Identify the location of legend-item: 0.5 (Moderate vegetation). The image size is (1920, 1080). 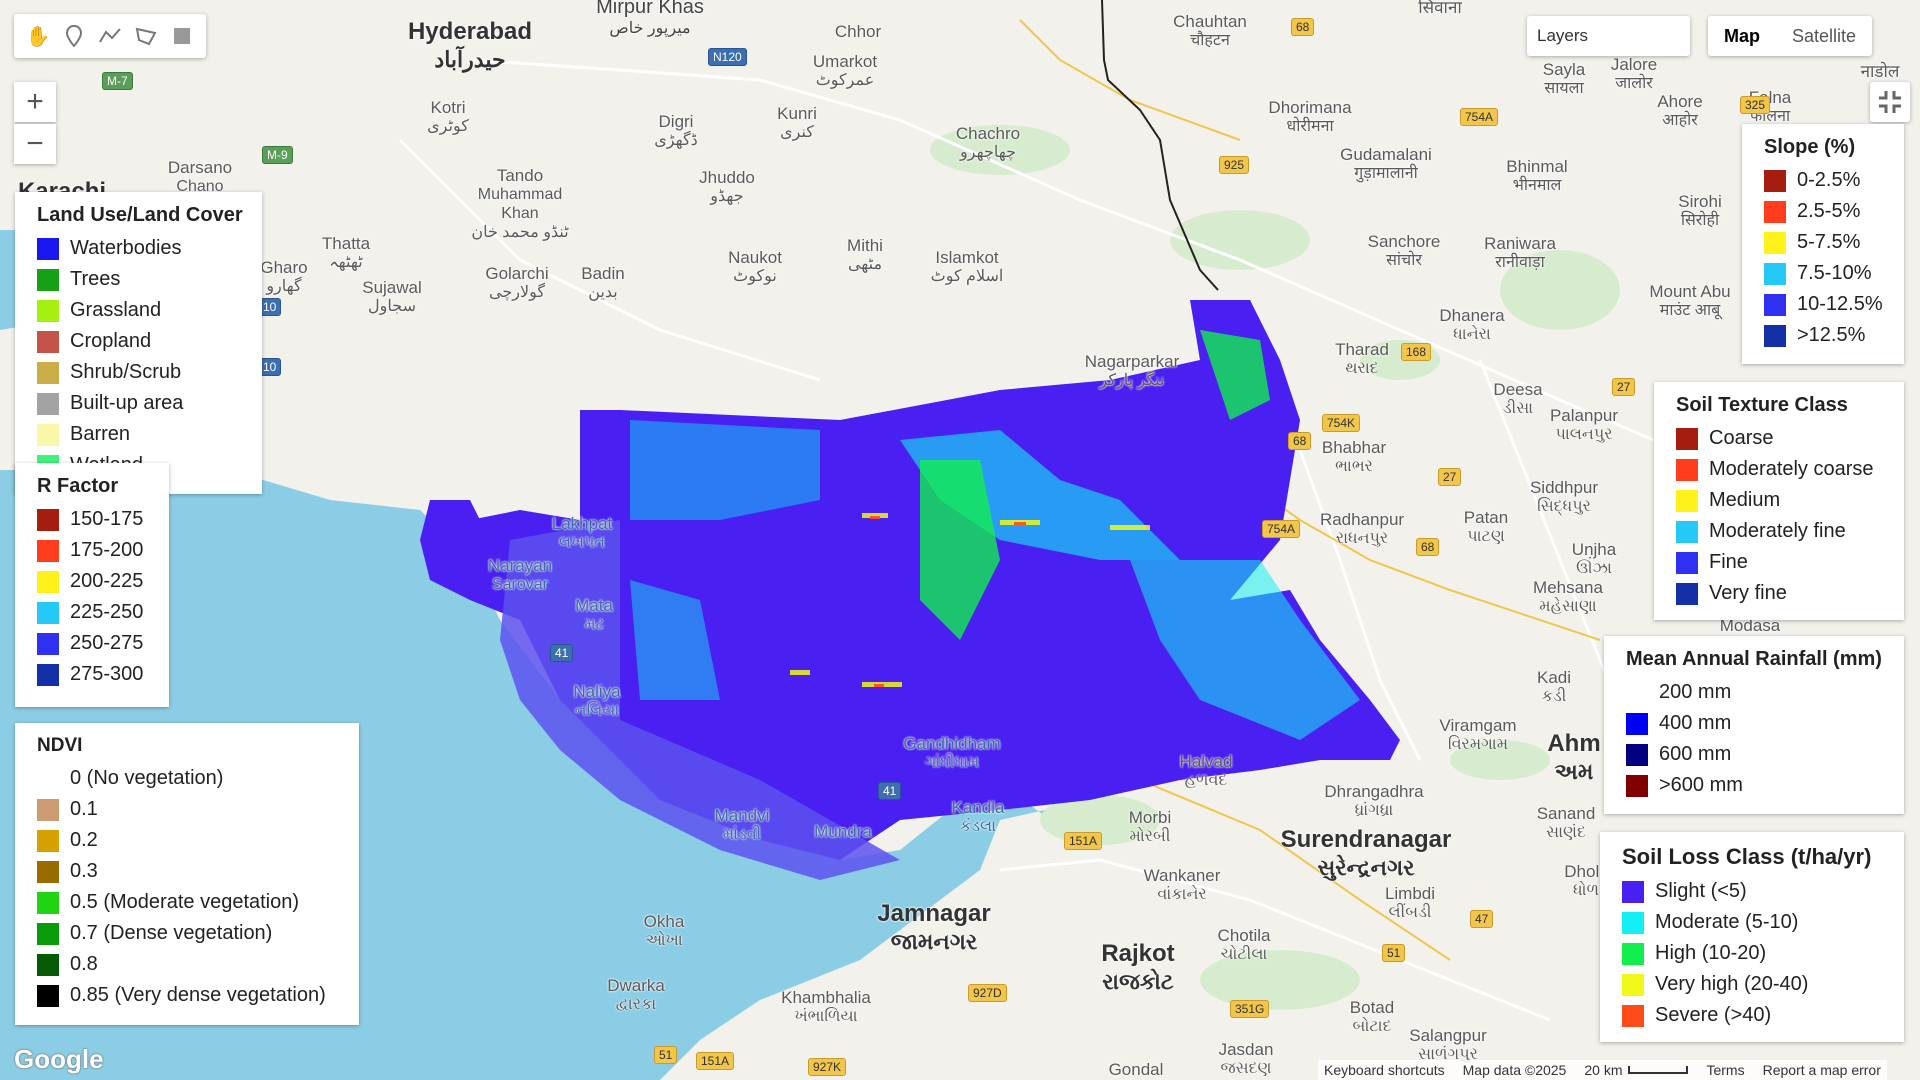
(187, 902).